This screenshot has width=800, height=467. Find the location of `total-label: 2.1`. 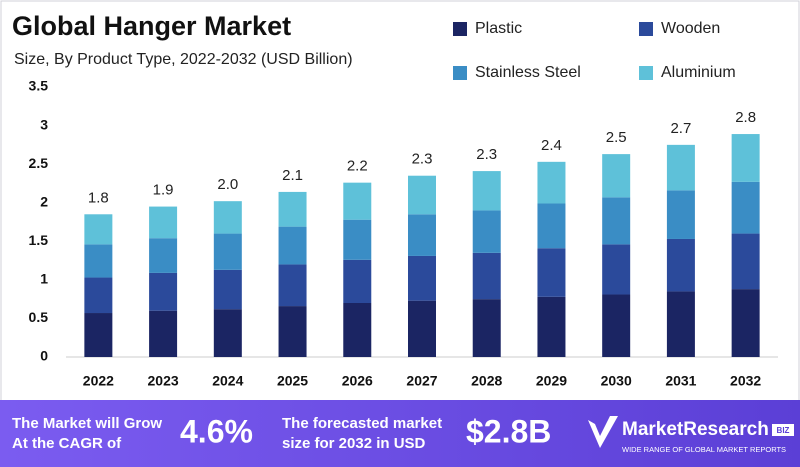

total-label: 2.1 is located at coordinates (292, 175).